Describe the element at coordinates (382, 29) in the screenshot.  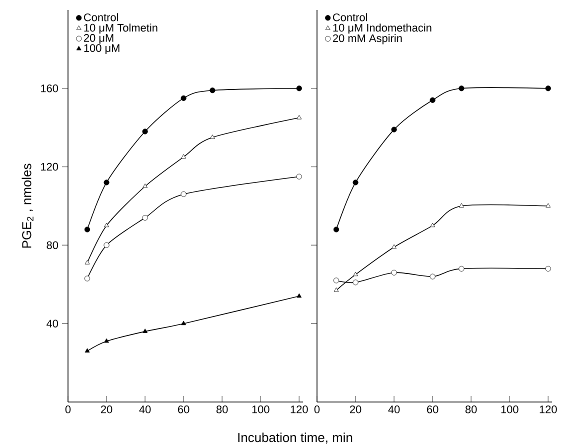
I see `legend-label: 10 μM Indomethacin` at that location.